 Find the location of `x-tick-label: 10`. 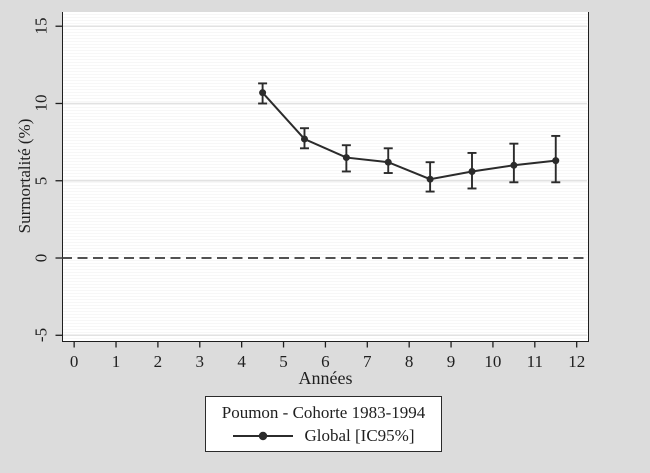

x-tick-label: 10 is located at coordinates (493, 361).